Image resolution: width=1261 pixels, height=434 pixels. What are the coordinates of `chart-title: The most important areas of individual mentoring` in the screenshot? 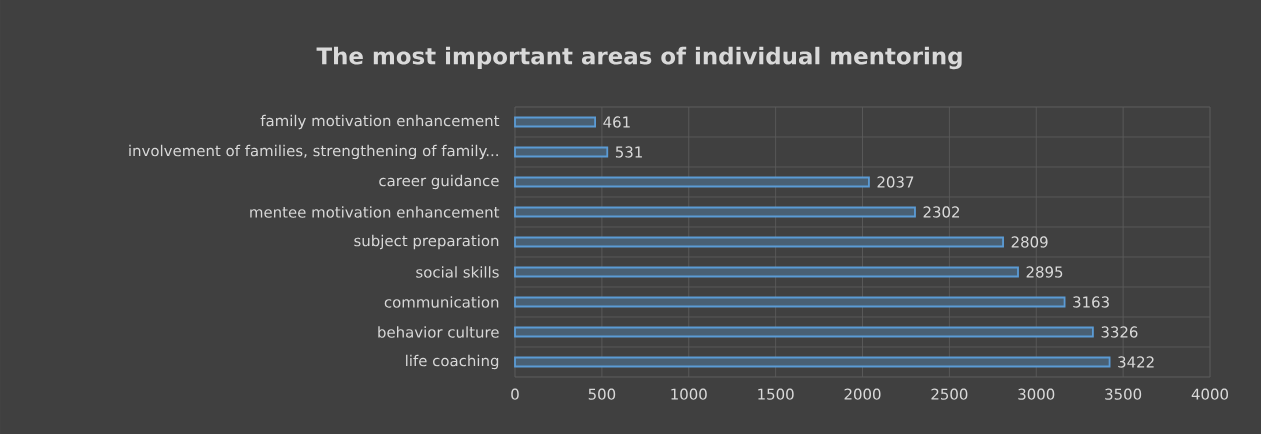 It's located at (639, 58).